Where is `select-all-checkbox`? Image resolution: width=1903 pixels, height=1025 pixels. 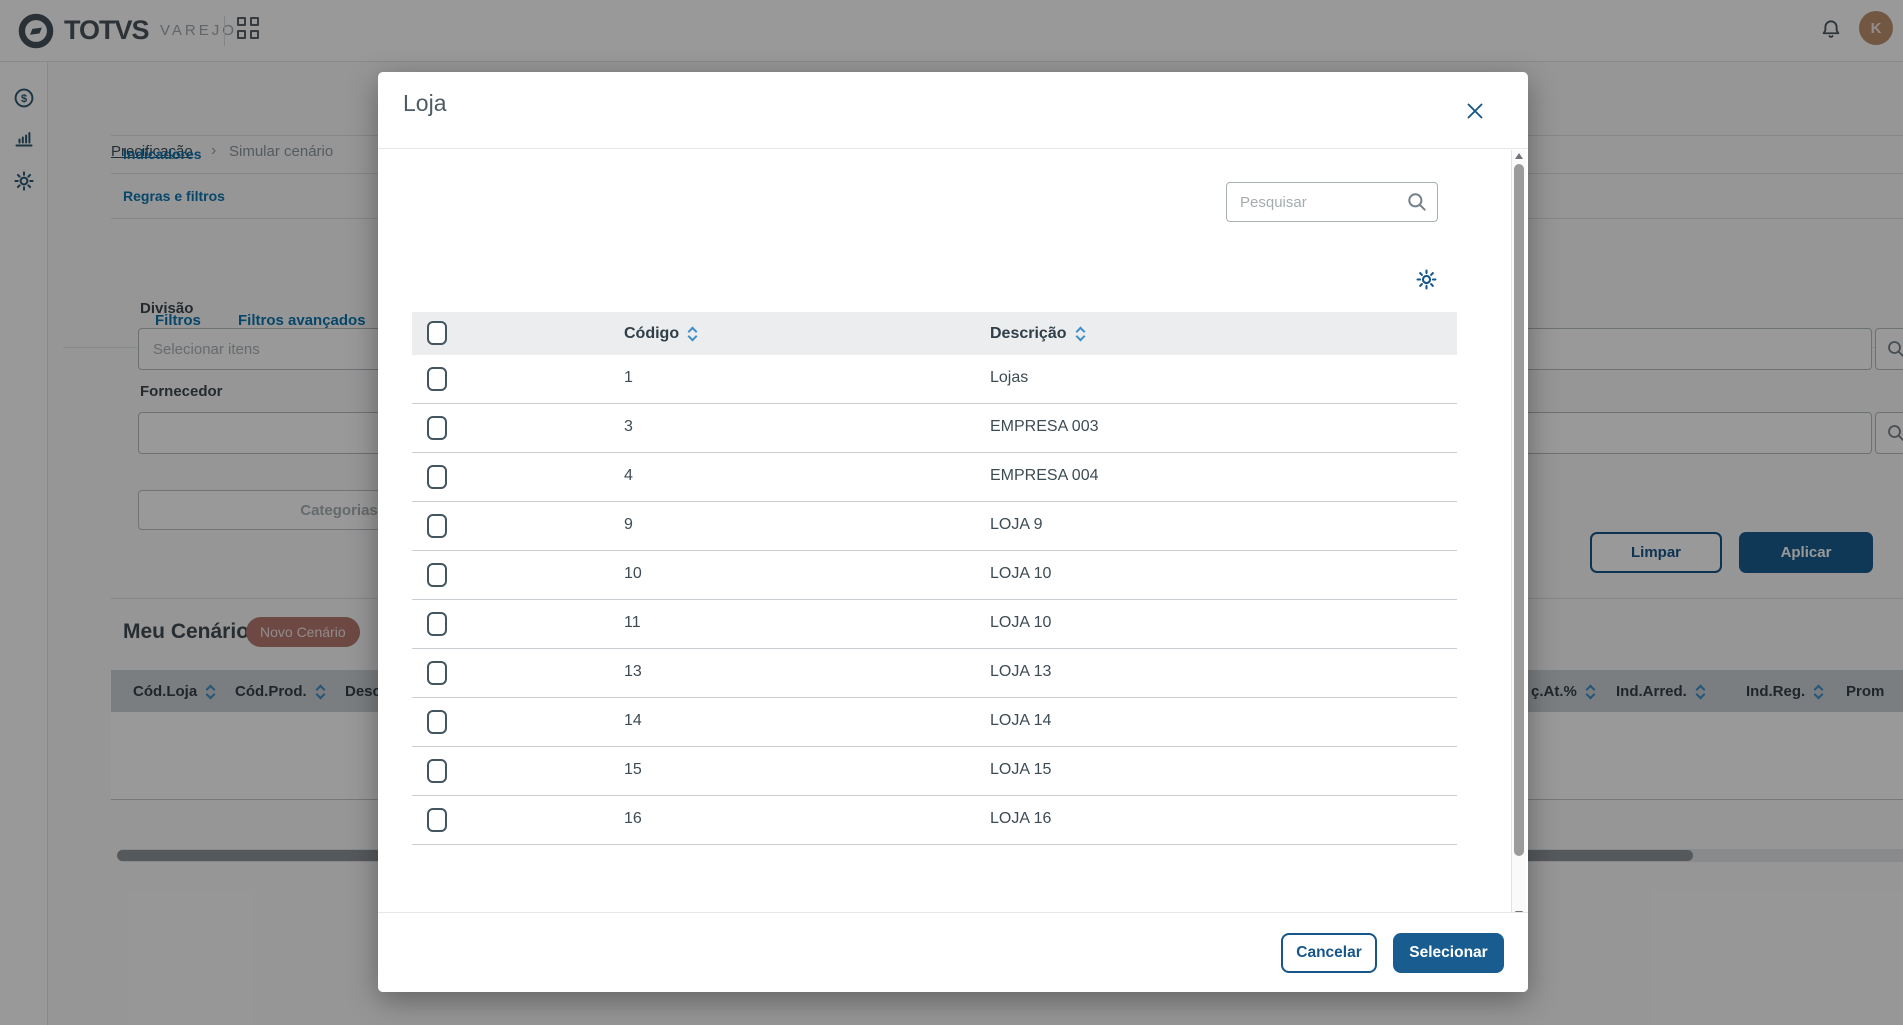
select-all-checkbox is located at coordinates (437, 333).